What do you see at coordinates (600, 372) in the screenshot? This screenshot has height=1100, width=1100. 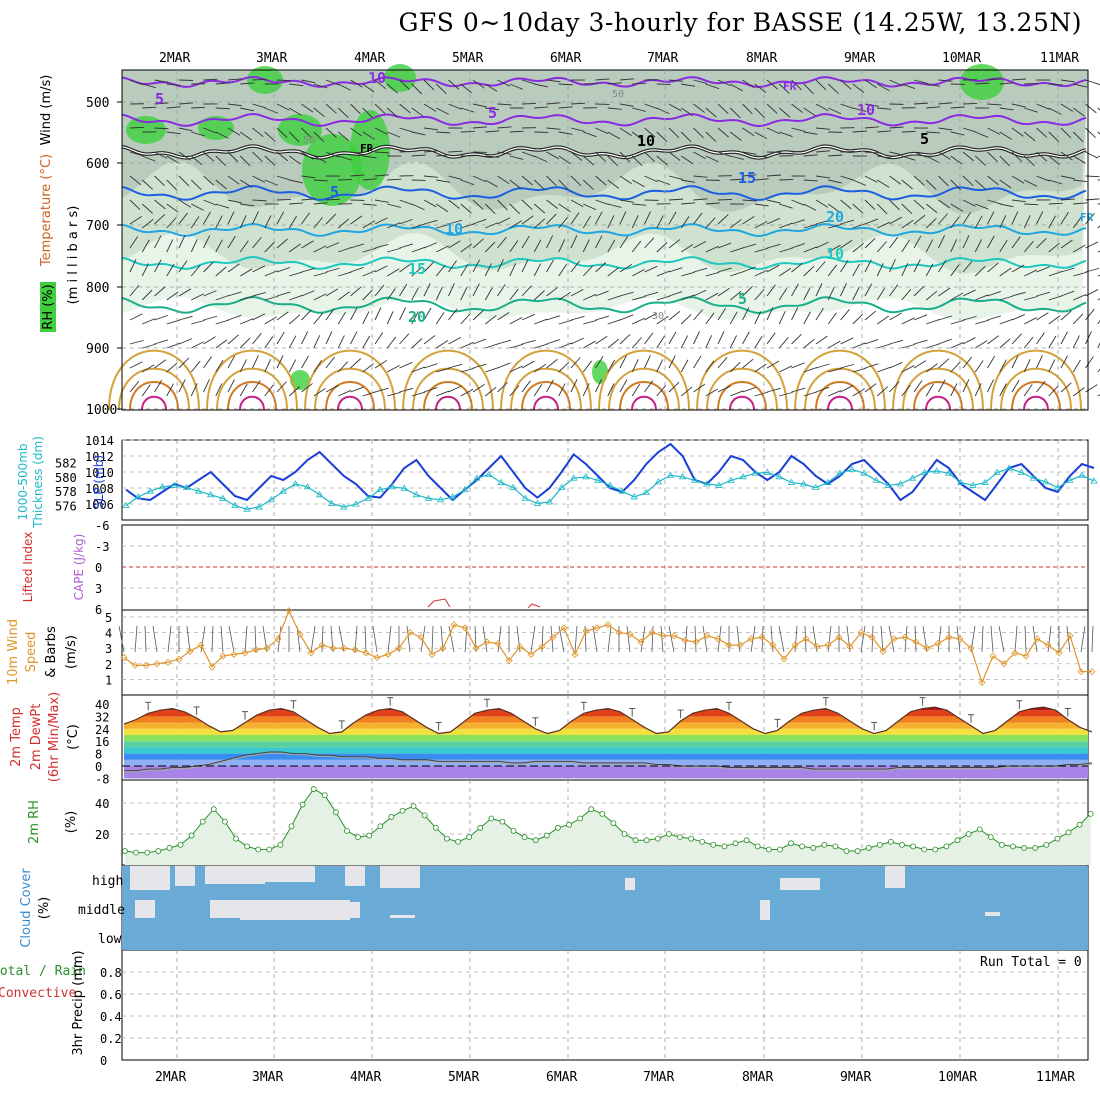 I see `rh-high-patch` at bounding box center [600, 372].